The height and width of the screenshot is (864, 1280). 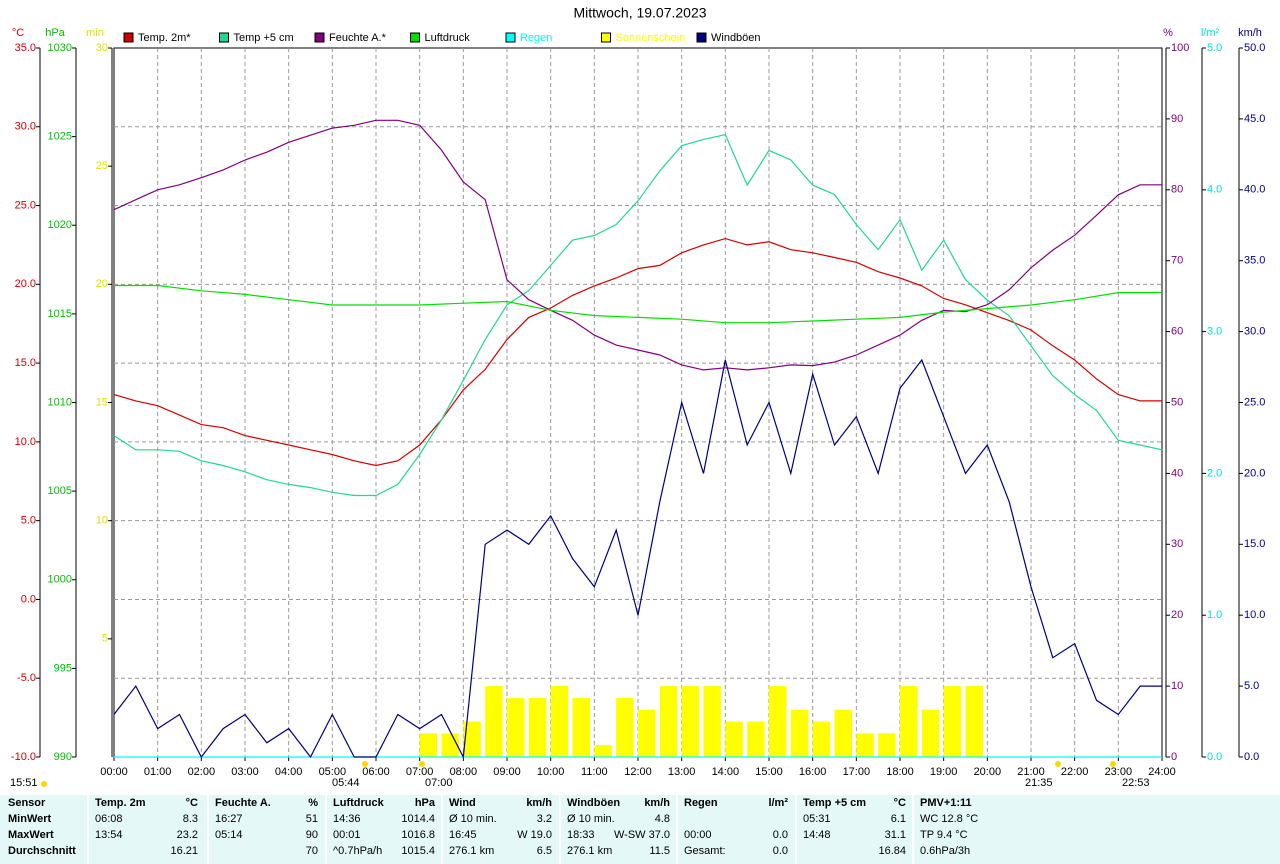 What do you see at coordinates (701, 803) in the screenshot?
I see `column-header: Regen` at bounding box center [701, 803].